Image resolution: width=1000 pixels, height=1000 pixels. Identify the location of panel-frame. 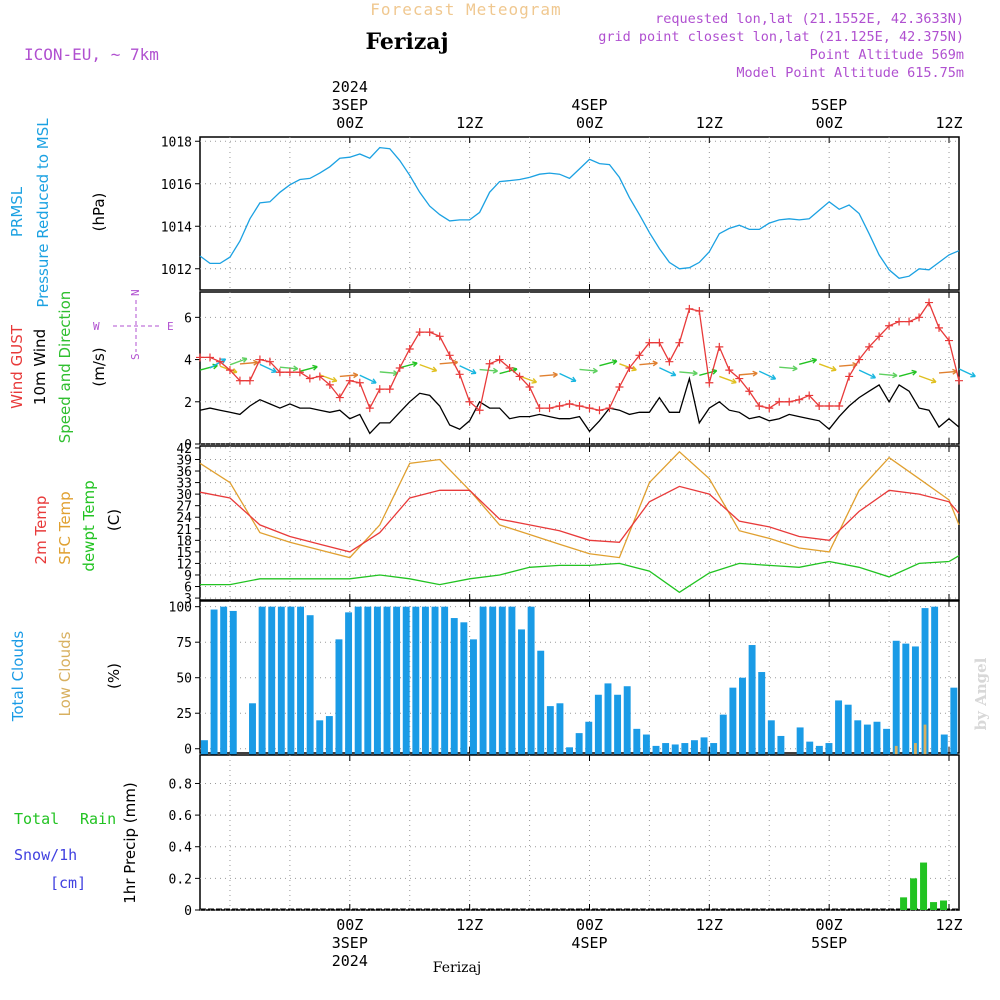
(579, 832).